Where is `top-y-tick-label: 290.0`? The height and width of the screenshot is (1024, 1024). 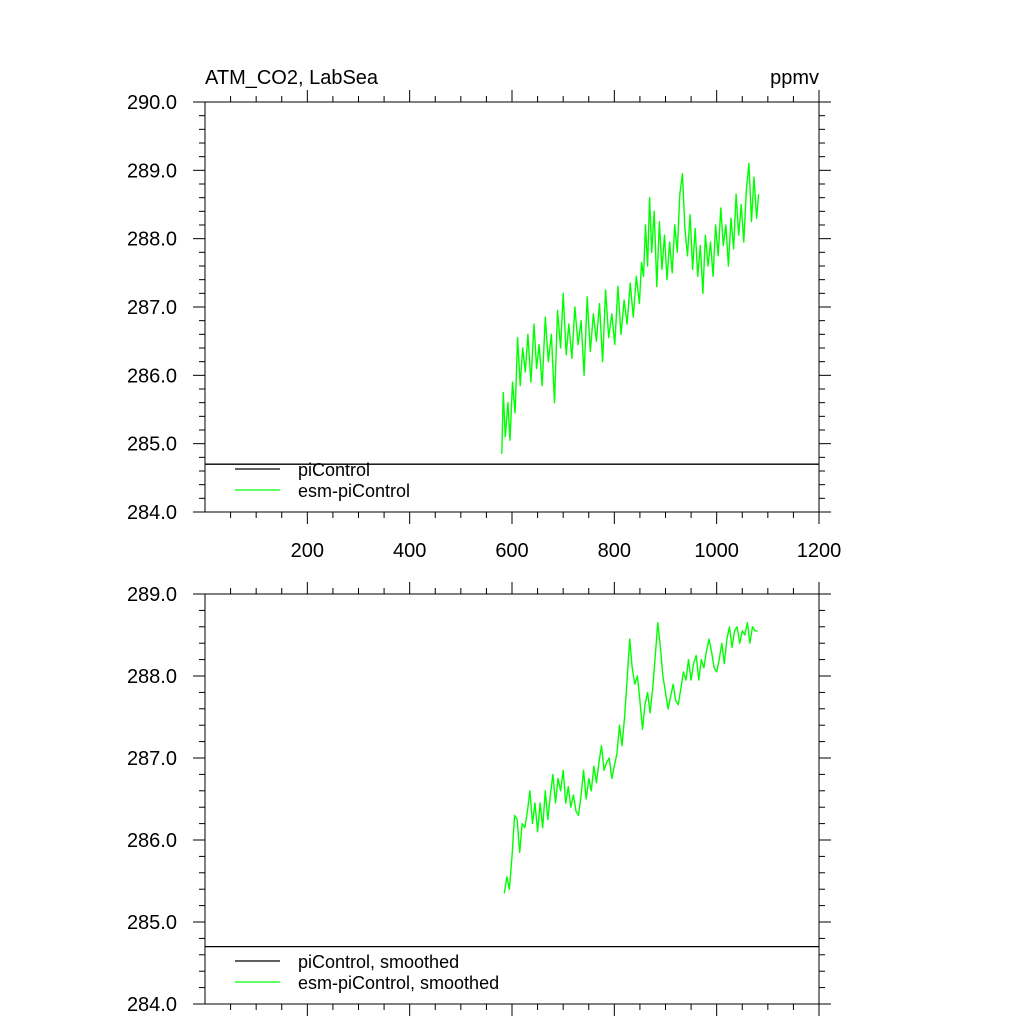
top-y-tick-label: 290.0 is located at coordinates (152, 103).